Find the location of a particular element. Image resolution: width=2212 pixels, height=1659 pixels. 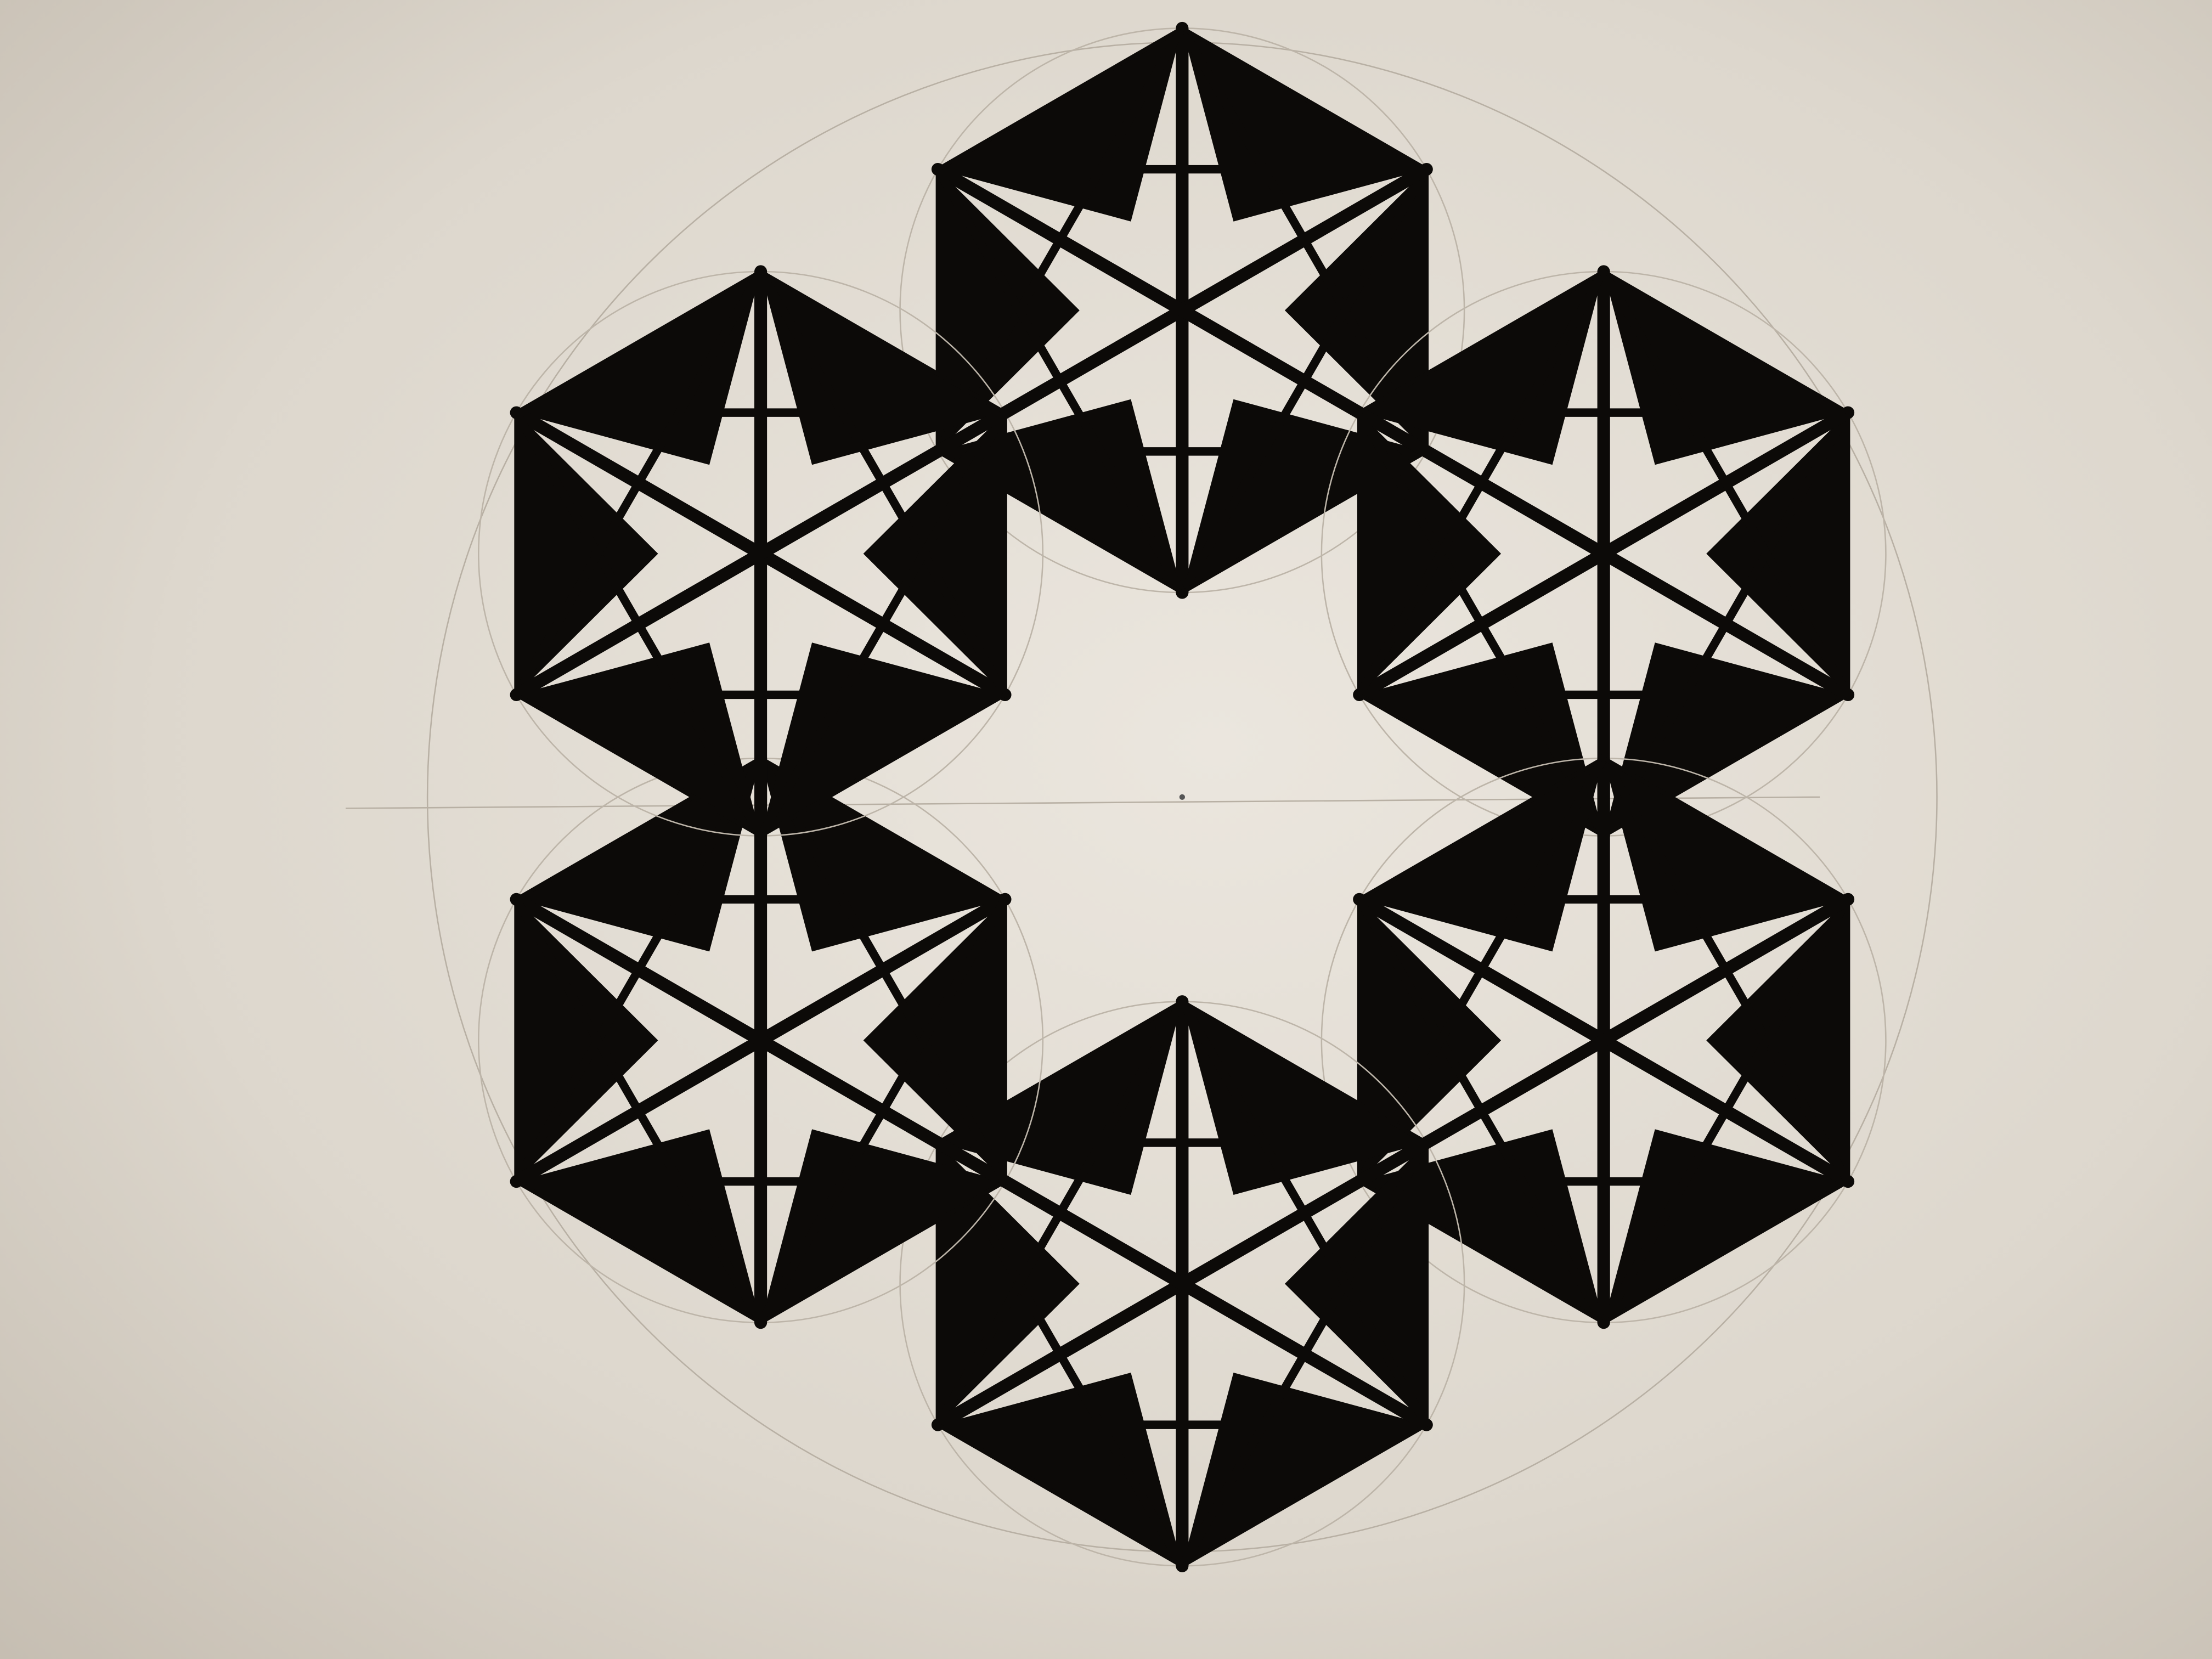

center-dot is located at coordinates (1182, 797).